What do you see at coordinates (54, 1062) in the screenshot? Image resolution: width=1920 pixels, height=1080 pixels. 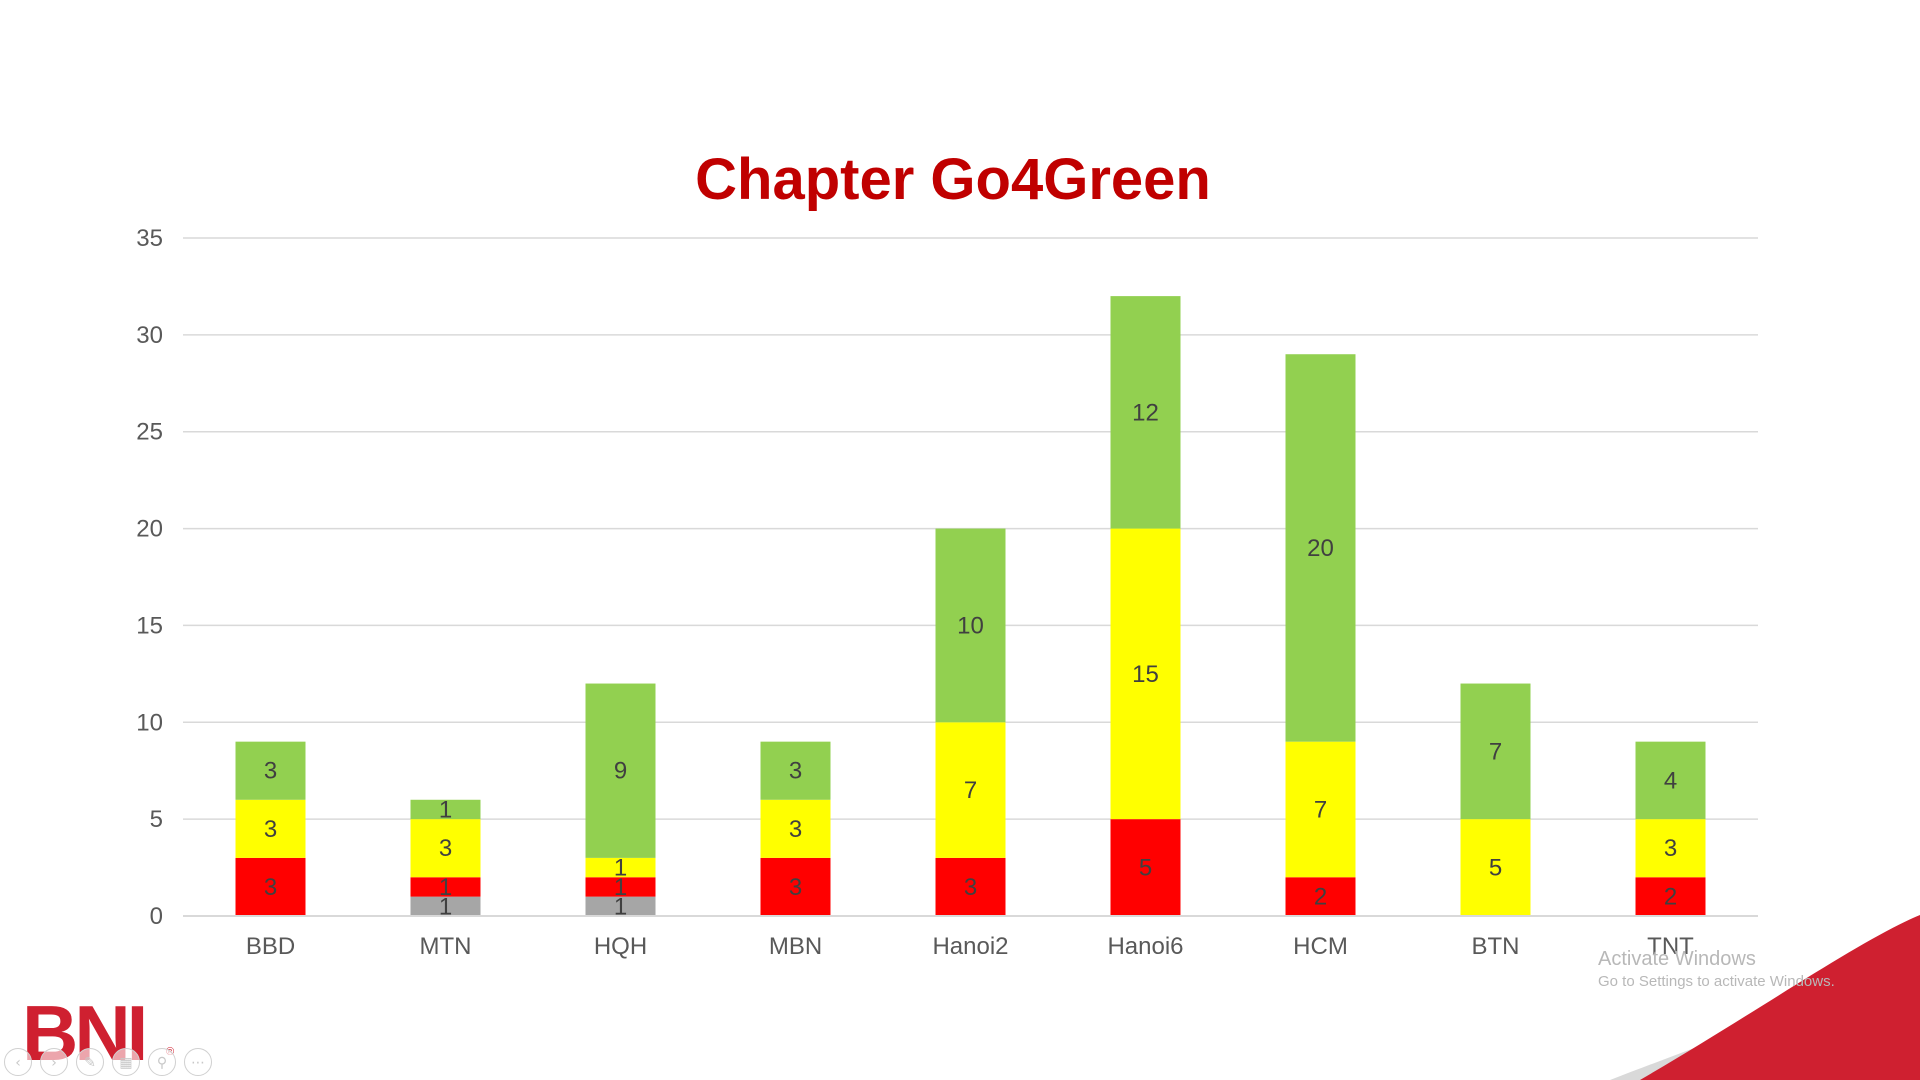 I see `next-slide-icon: ›` at bounding box center [54, 1062].